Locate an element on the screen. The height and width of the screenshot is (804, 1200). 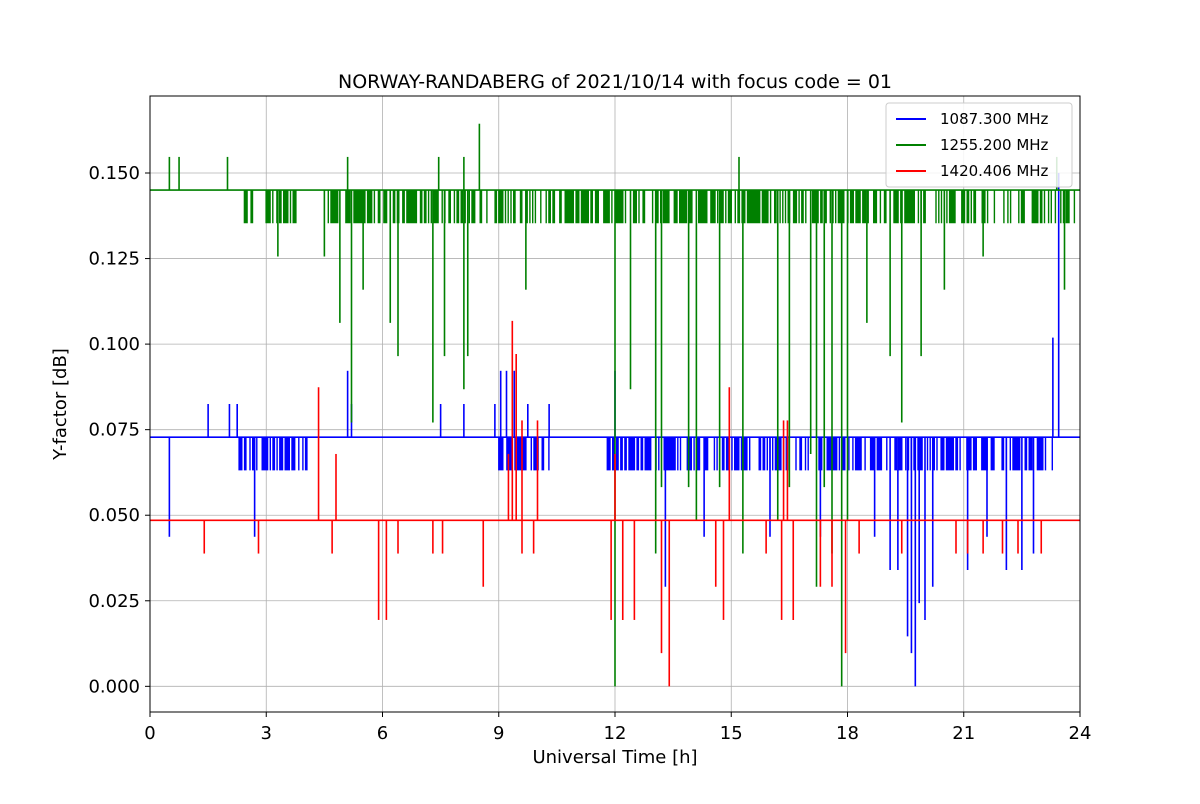
x-tick-label: 12 is located at coordinates (615, 733).